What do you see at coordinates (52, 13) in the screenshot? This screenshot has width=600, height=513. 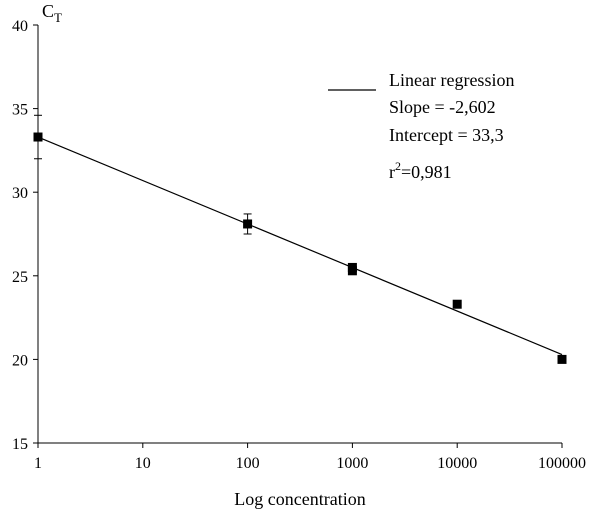 I see `y-axis-title: CT` at bounding box center [52, 13].